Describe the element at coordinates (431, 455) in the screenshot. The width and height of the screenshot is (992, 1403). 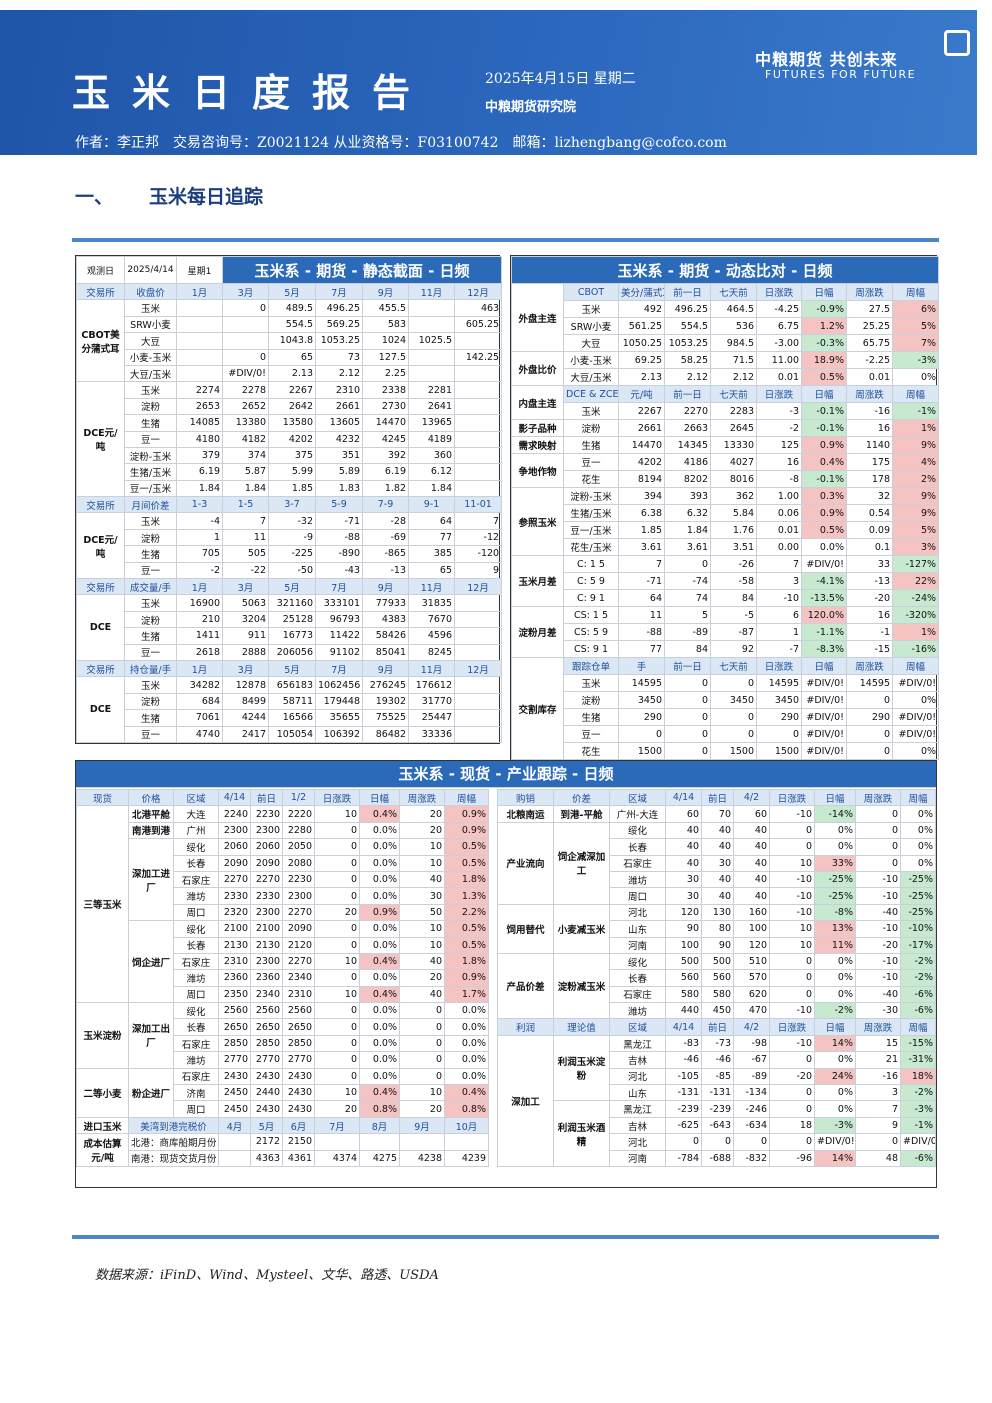
I see `value-cell: 360` at that location.